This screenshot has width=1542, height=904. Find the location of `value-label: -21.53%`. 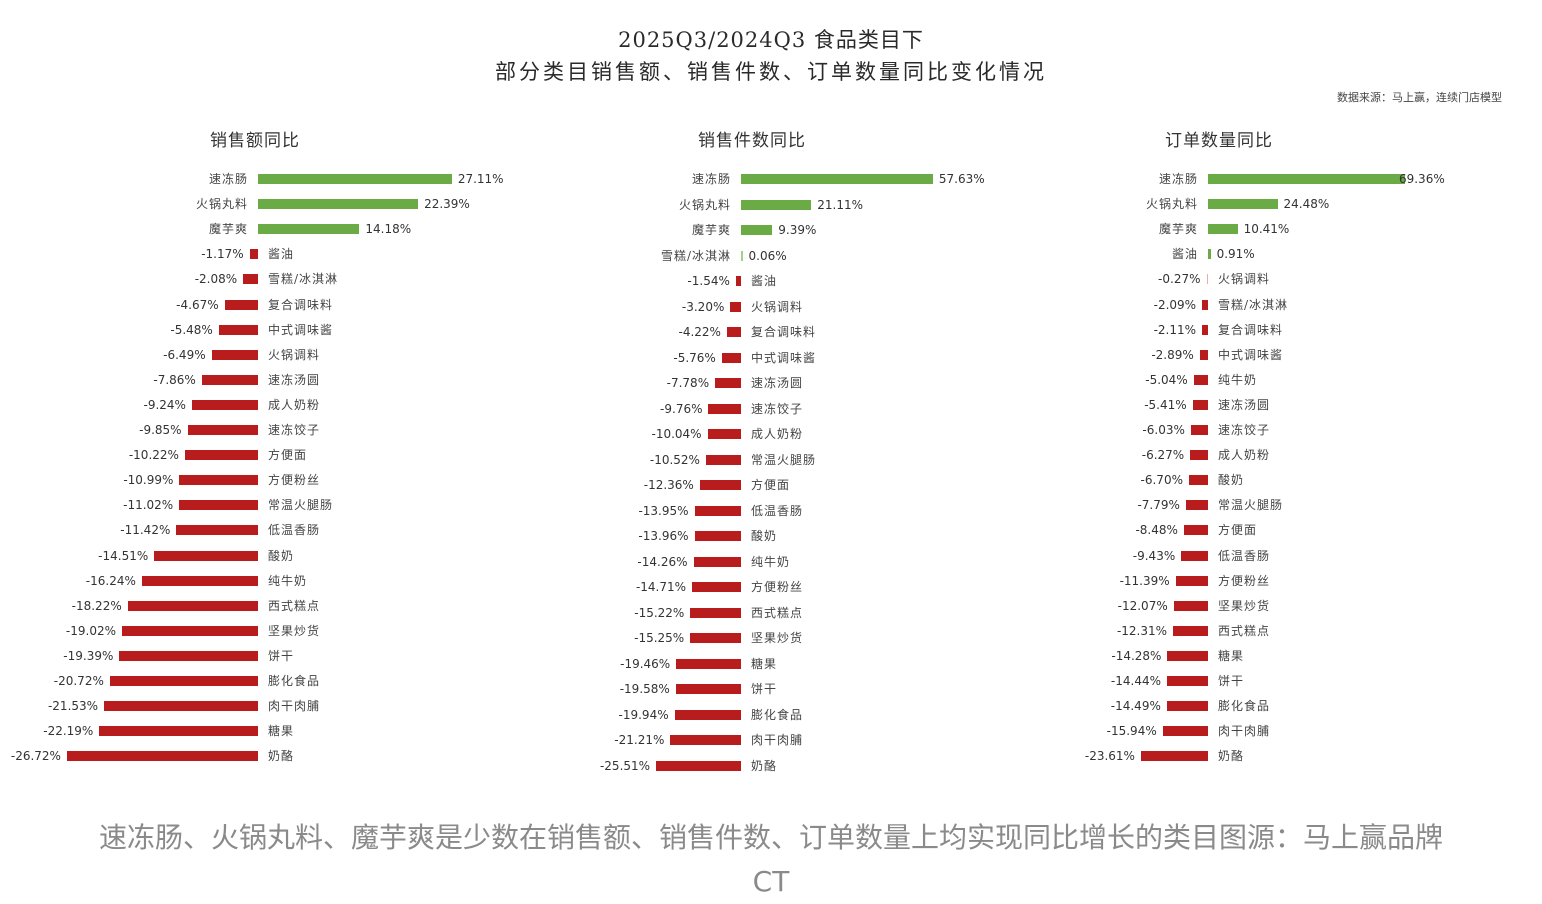

value-label: -21.53% is located at coordinates (73, 706).